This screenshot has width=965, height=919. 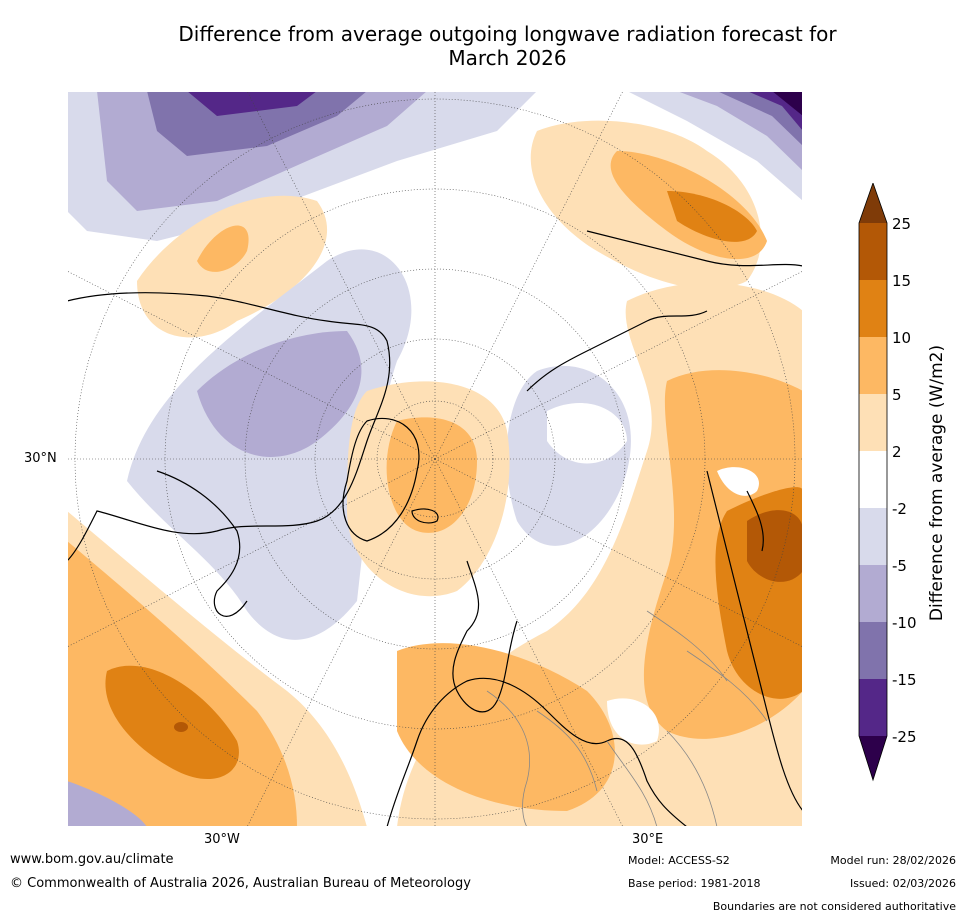 I want to click on footer-url: www.bom.gov.au/climate, so click(x=92, y=859).